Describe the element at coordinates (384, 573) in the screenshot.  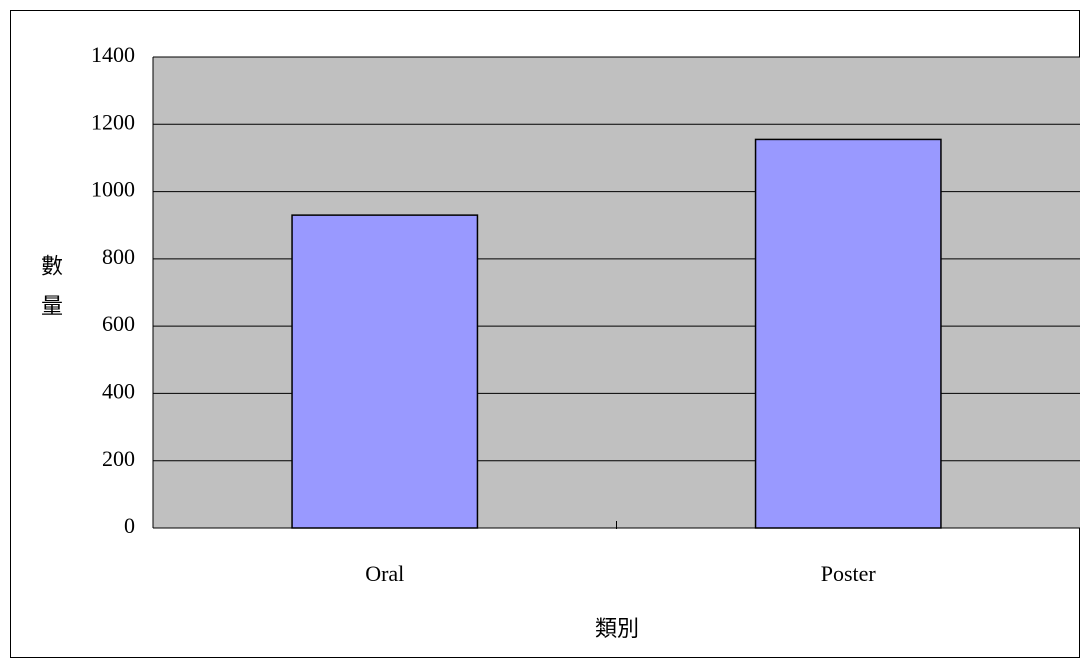
I see `x-tick-label: Oral` at that location.